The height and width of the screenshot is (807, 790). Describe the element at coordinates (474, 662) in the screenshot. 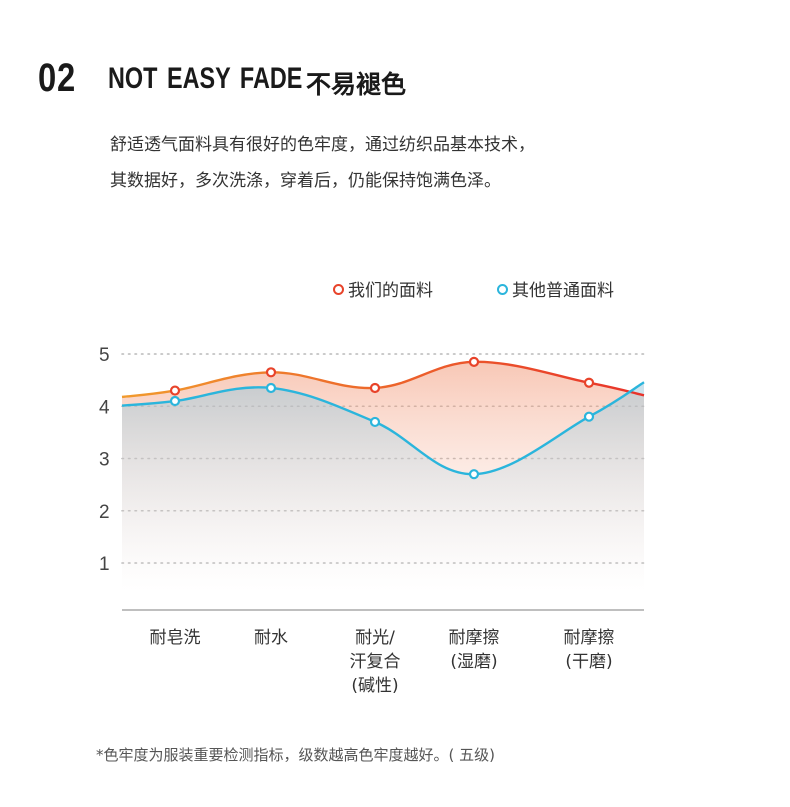

I see `x-tick-label-line: (湿磨)` at that location.